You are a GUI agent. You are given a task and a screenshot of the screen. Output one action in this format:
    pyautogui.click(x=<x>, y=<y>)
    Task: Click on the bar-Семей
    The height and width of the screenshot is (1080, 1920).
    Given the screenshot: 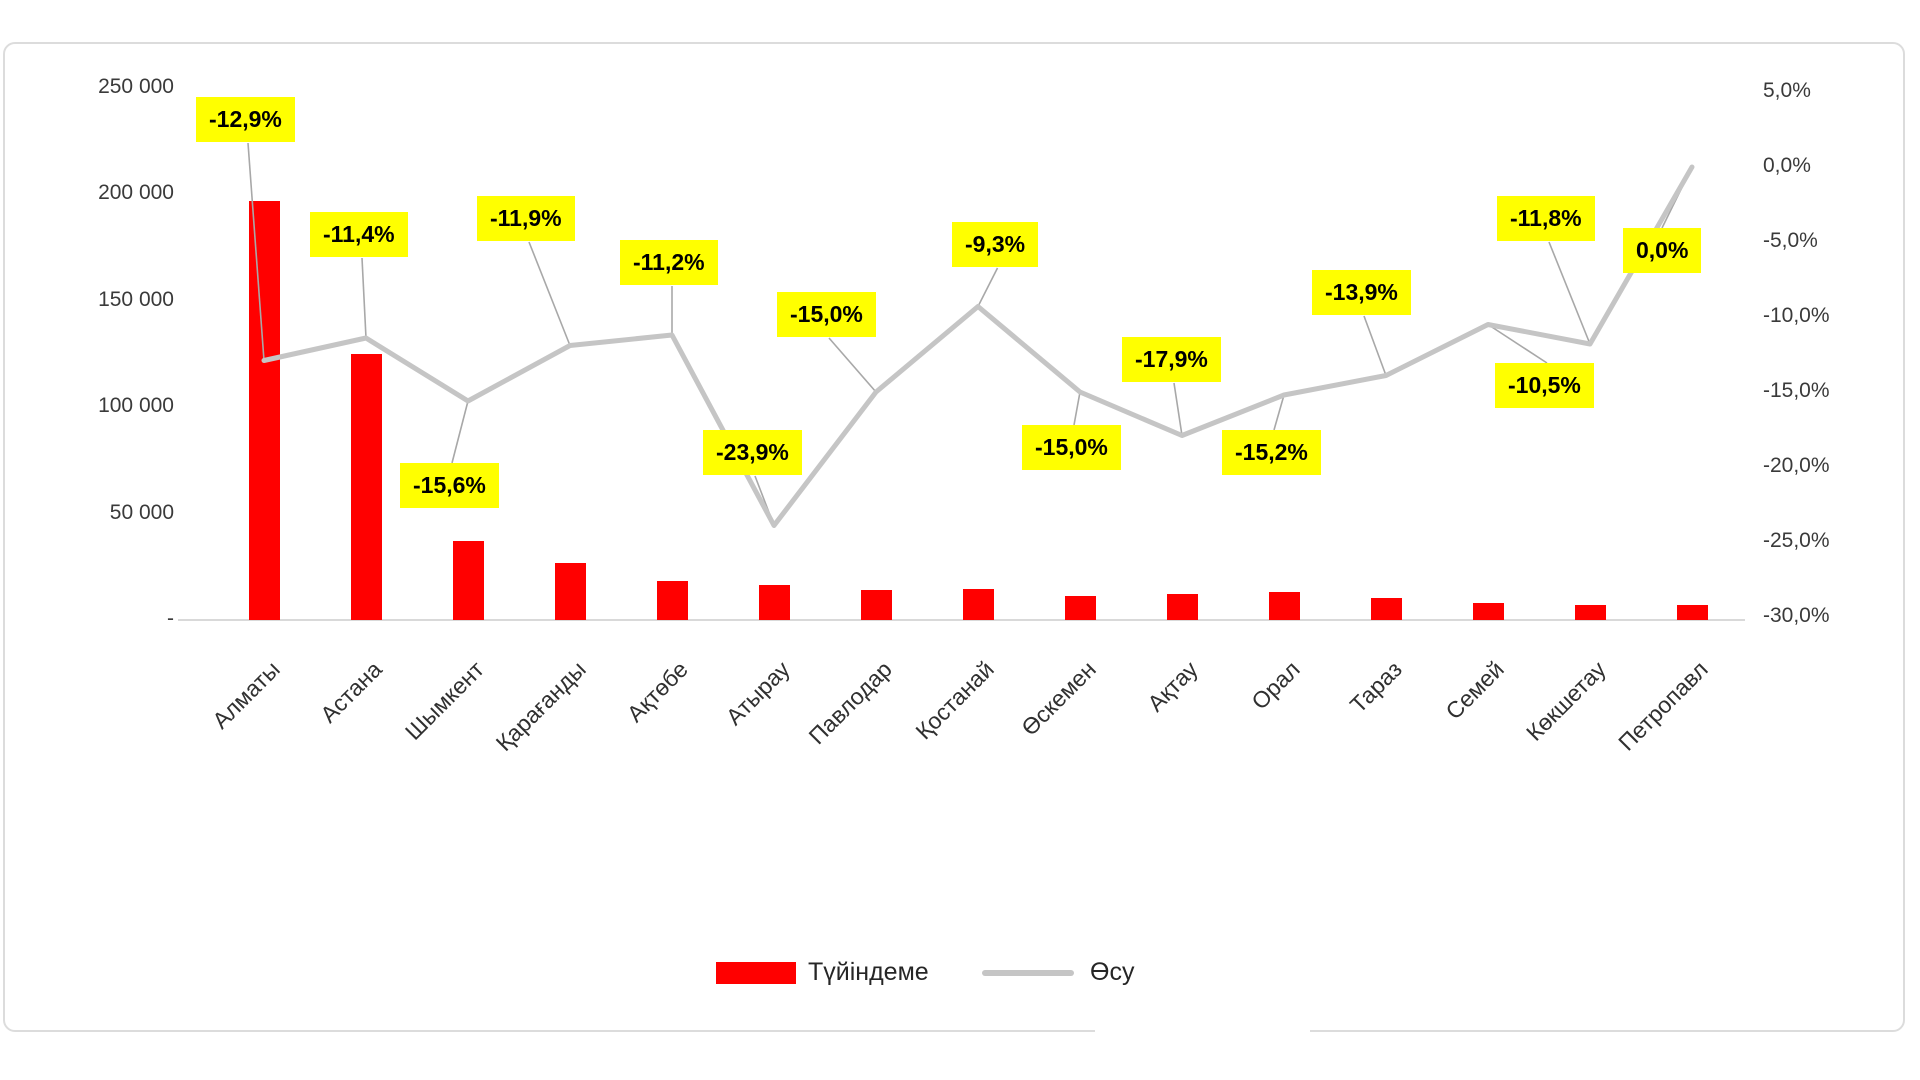 What is the action you would take?
    pyautogui.click(x=1488, y=611)
    